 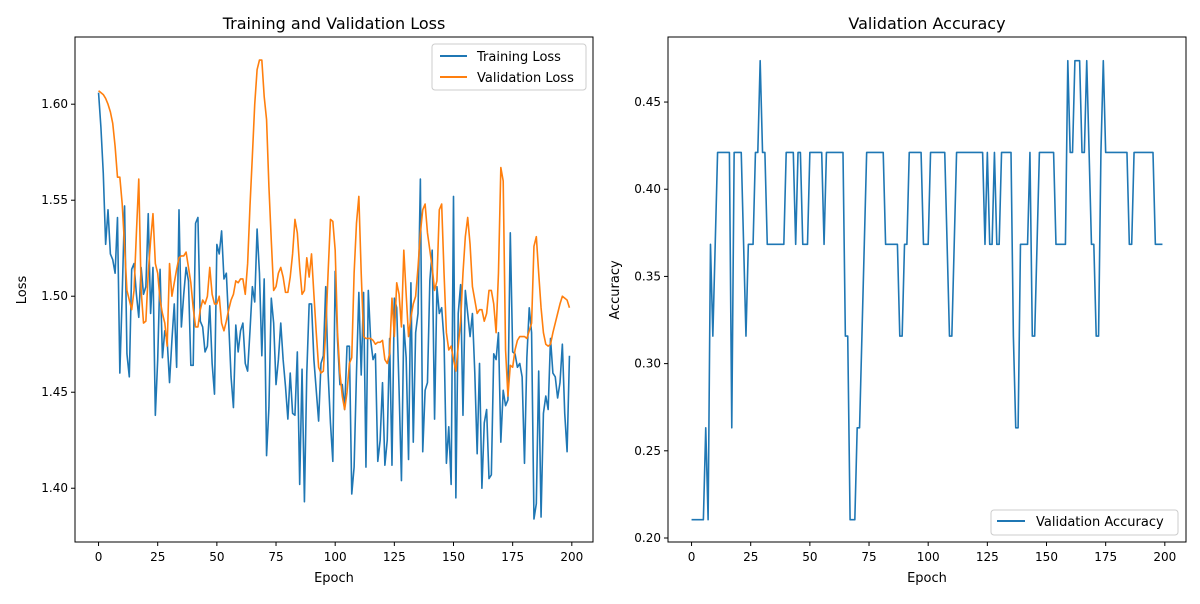 What do you see at coordinates (1105, 557) in the screenshot?
I see `accuracy-x-tick-label: 175` at bounding box center [1105, 557].